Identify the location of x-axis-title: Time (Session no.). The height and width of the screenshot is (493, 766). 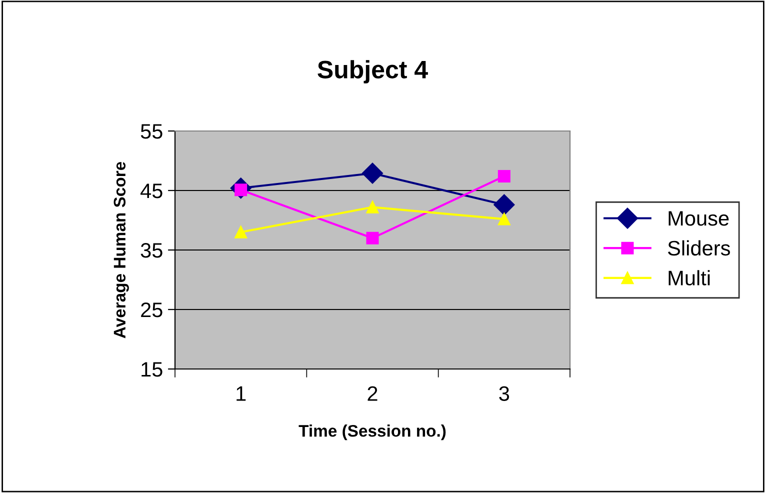
(372, 432).